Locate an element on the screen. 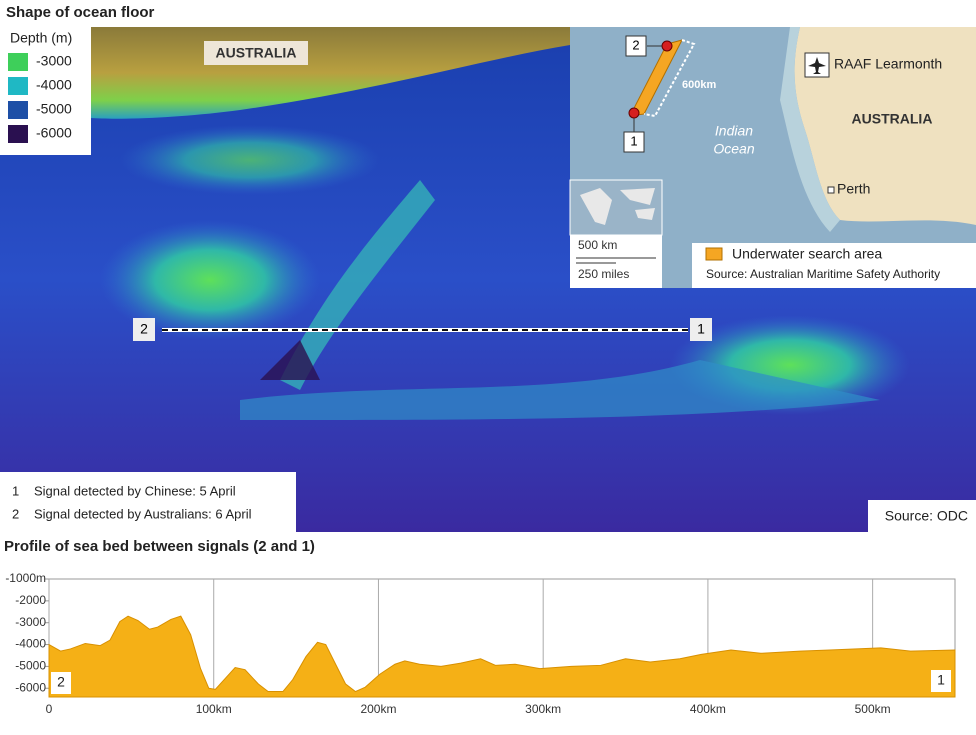 The height and width of the screenshot is (735, 976). inset-marker: 1 is located at coordinates (633, 140).